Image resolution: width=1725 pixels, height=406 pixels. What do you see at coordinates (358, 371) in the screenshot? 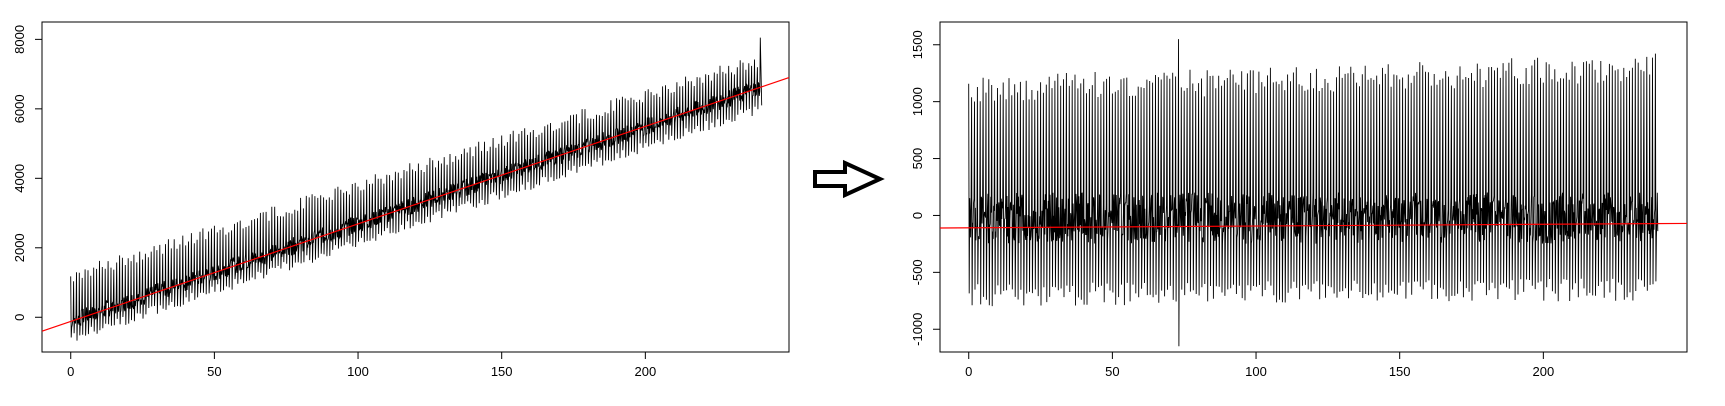
I see `chart-left-x-tick-label: 100` at bounding box center [358, 371].